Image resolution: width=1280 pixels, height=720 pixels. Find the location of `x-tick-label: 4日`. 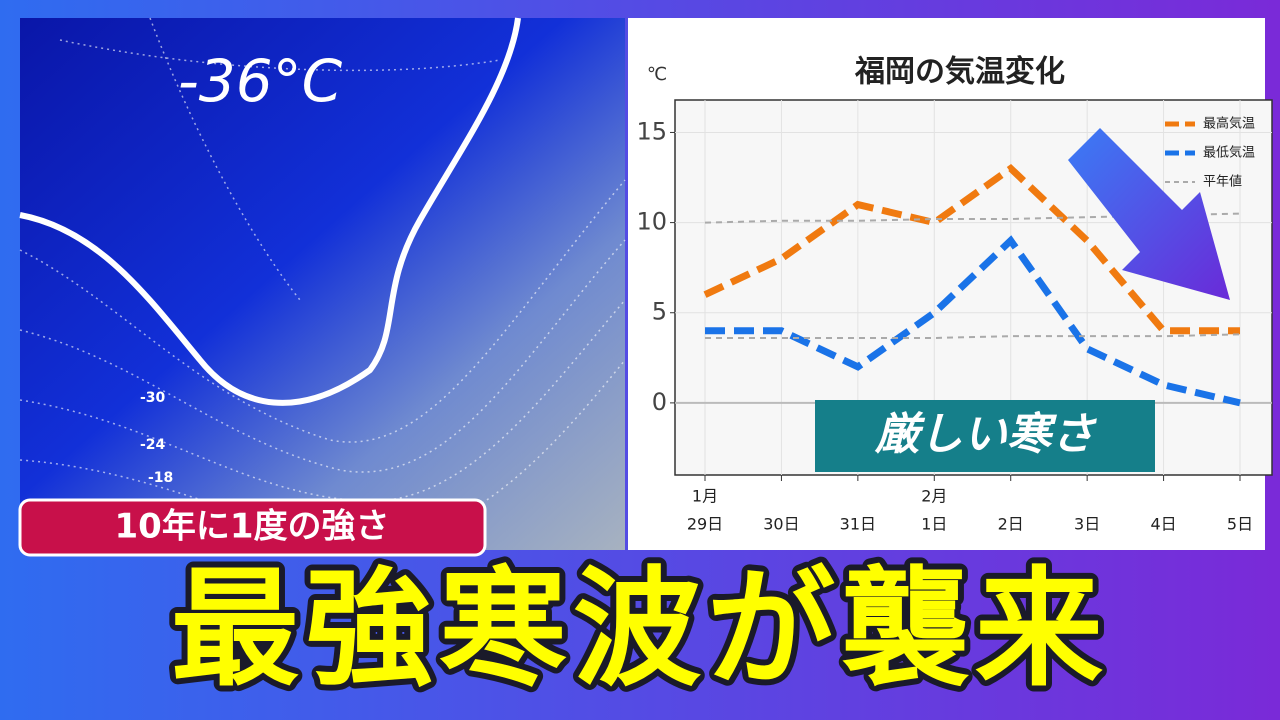

x-tick-label: 4日 is located at coordinates (1163, 524).